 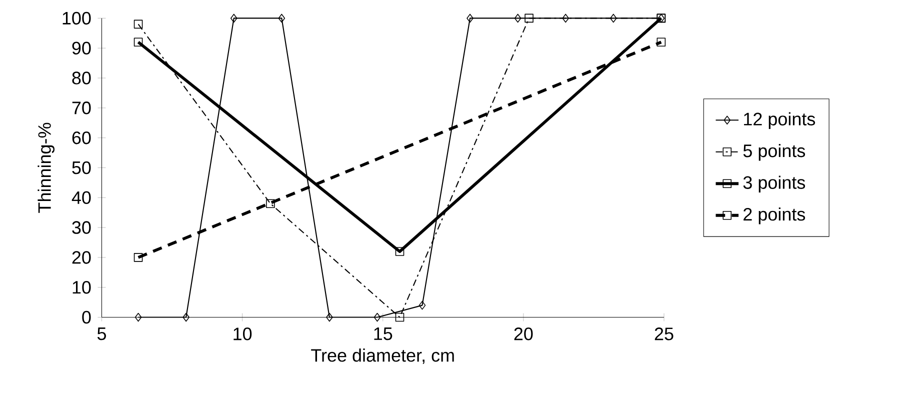 I want to click on y-tick-label: 20, so click(x=81, y=257).